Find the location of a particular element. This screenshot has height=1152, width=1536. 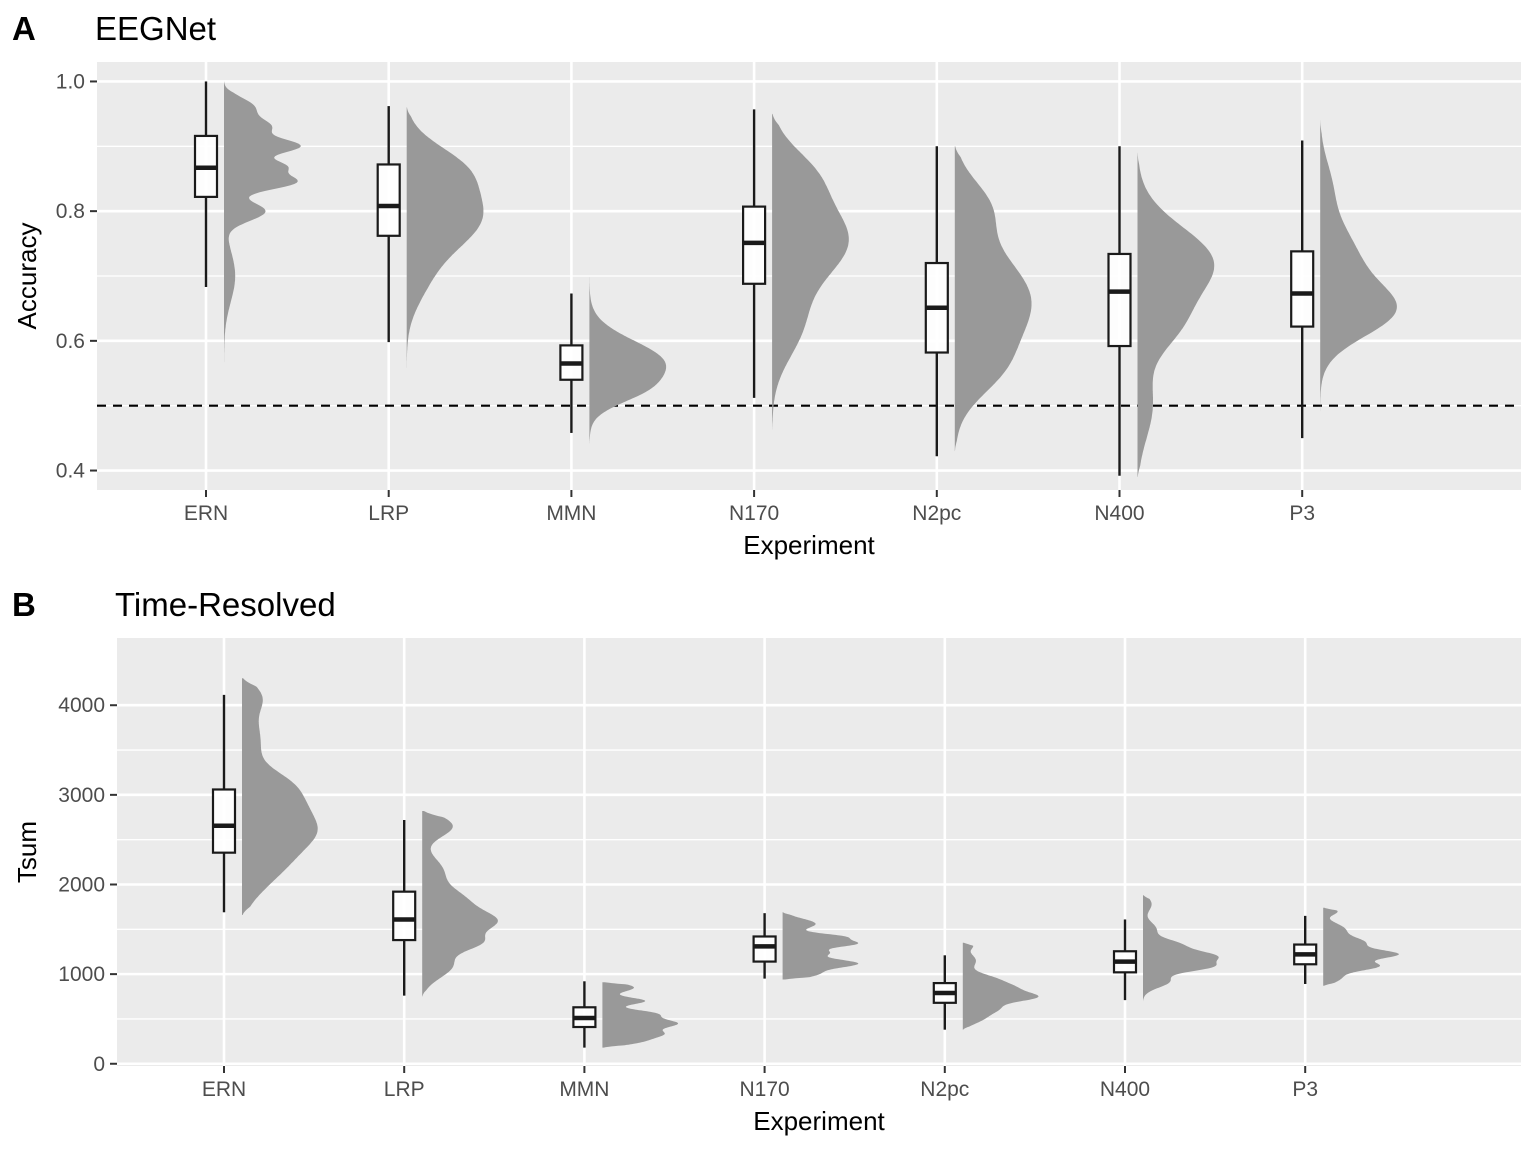

panel-b-y-axis-title: Tsum is located at coordinates (27, 852).